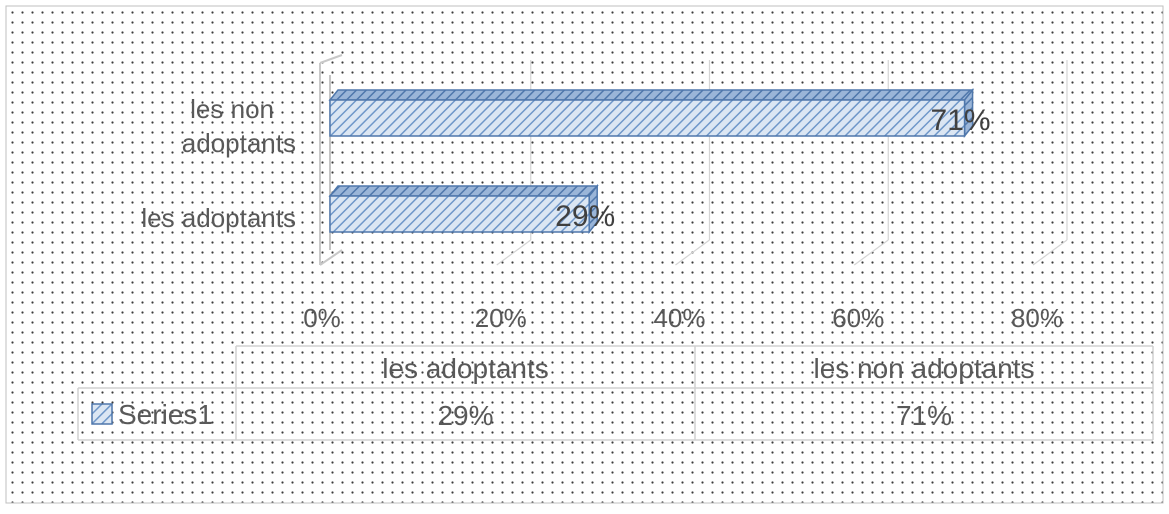 The height and width of the screenshot is (514, 1169). I want to click on data-label: 29%, so click(585, 216).